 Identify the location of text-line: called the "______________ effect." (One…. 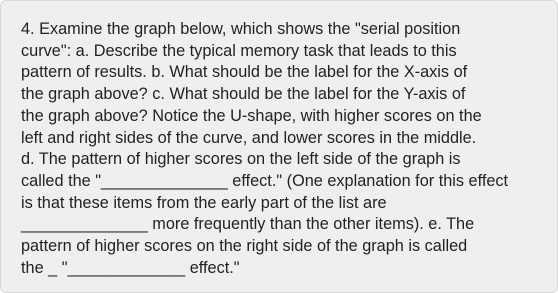
(265, 180).